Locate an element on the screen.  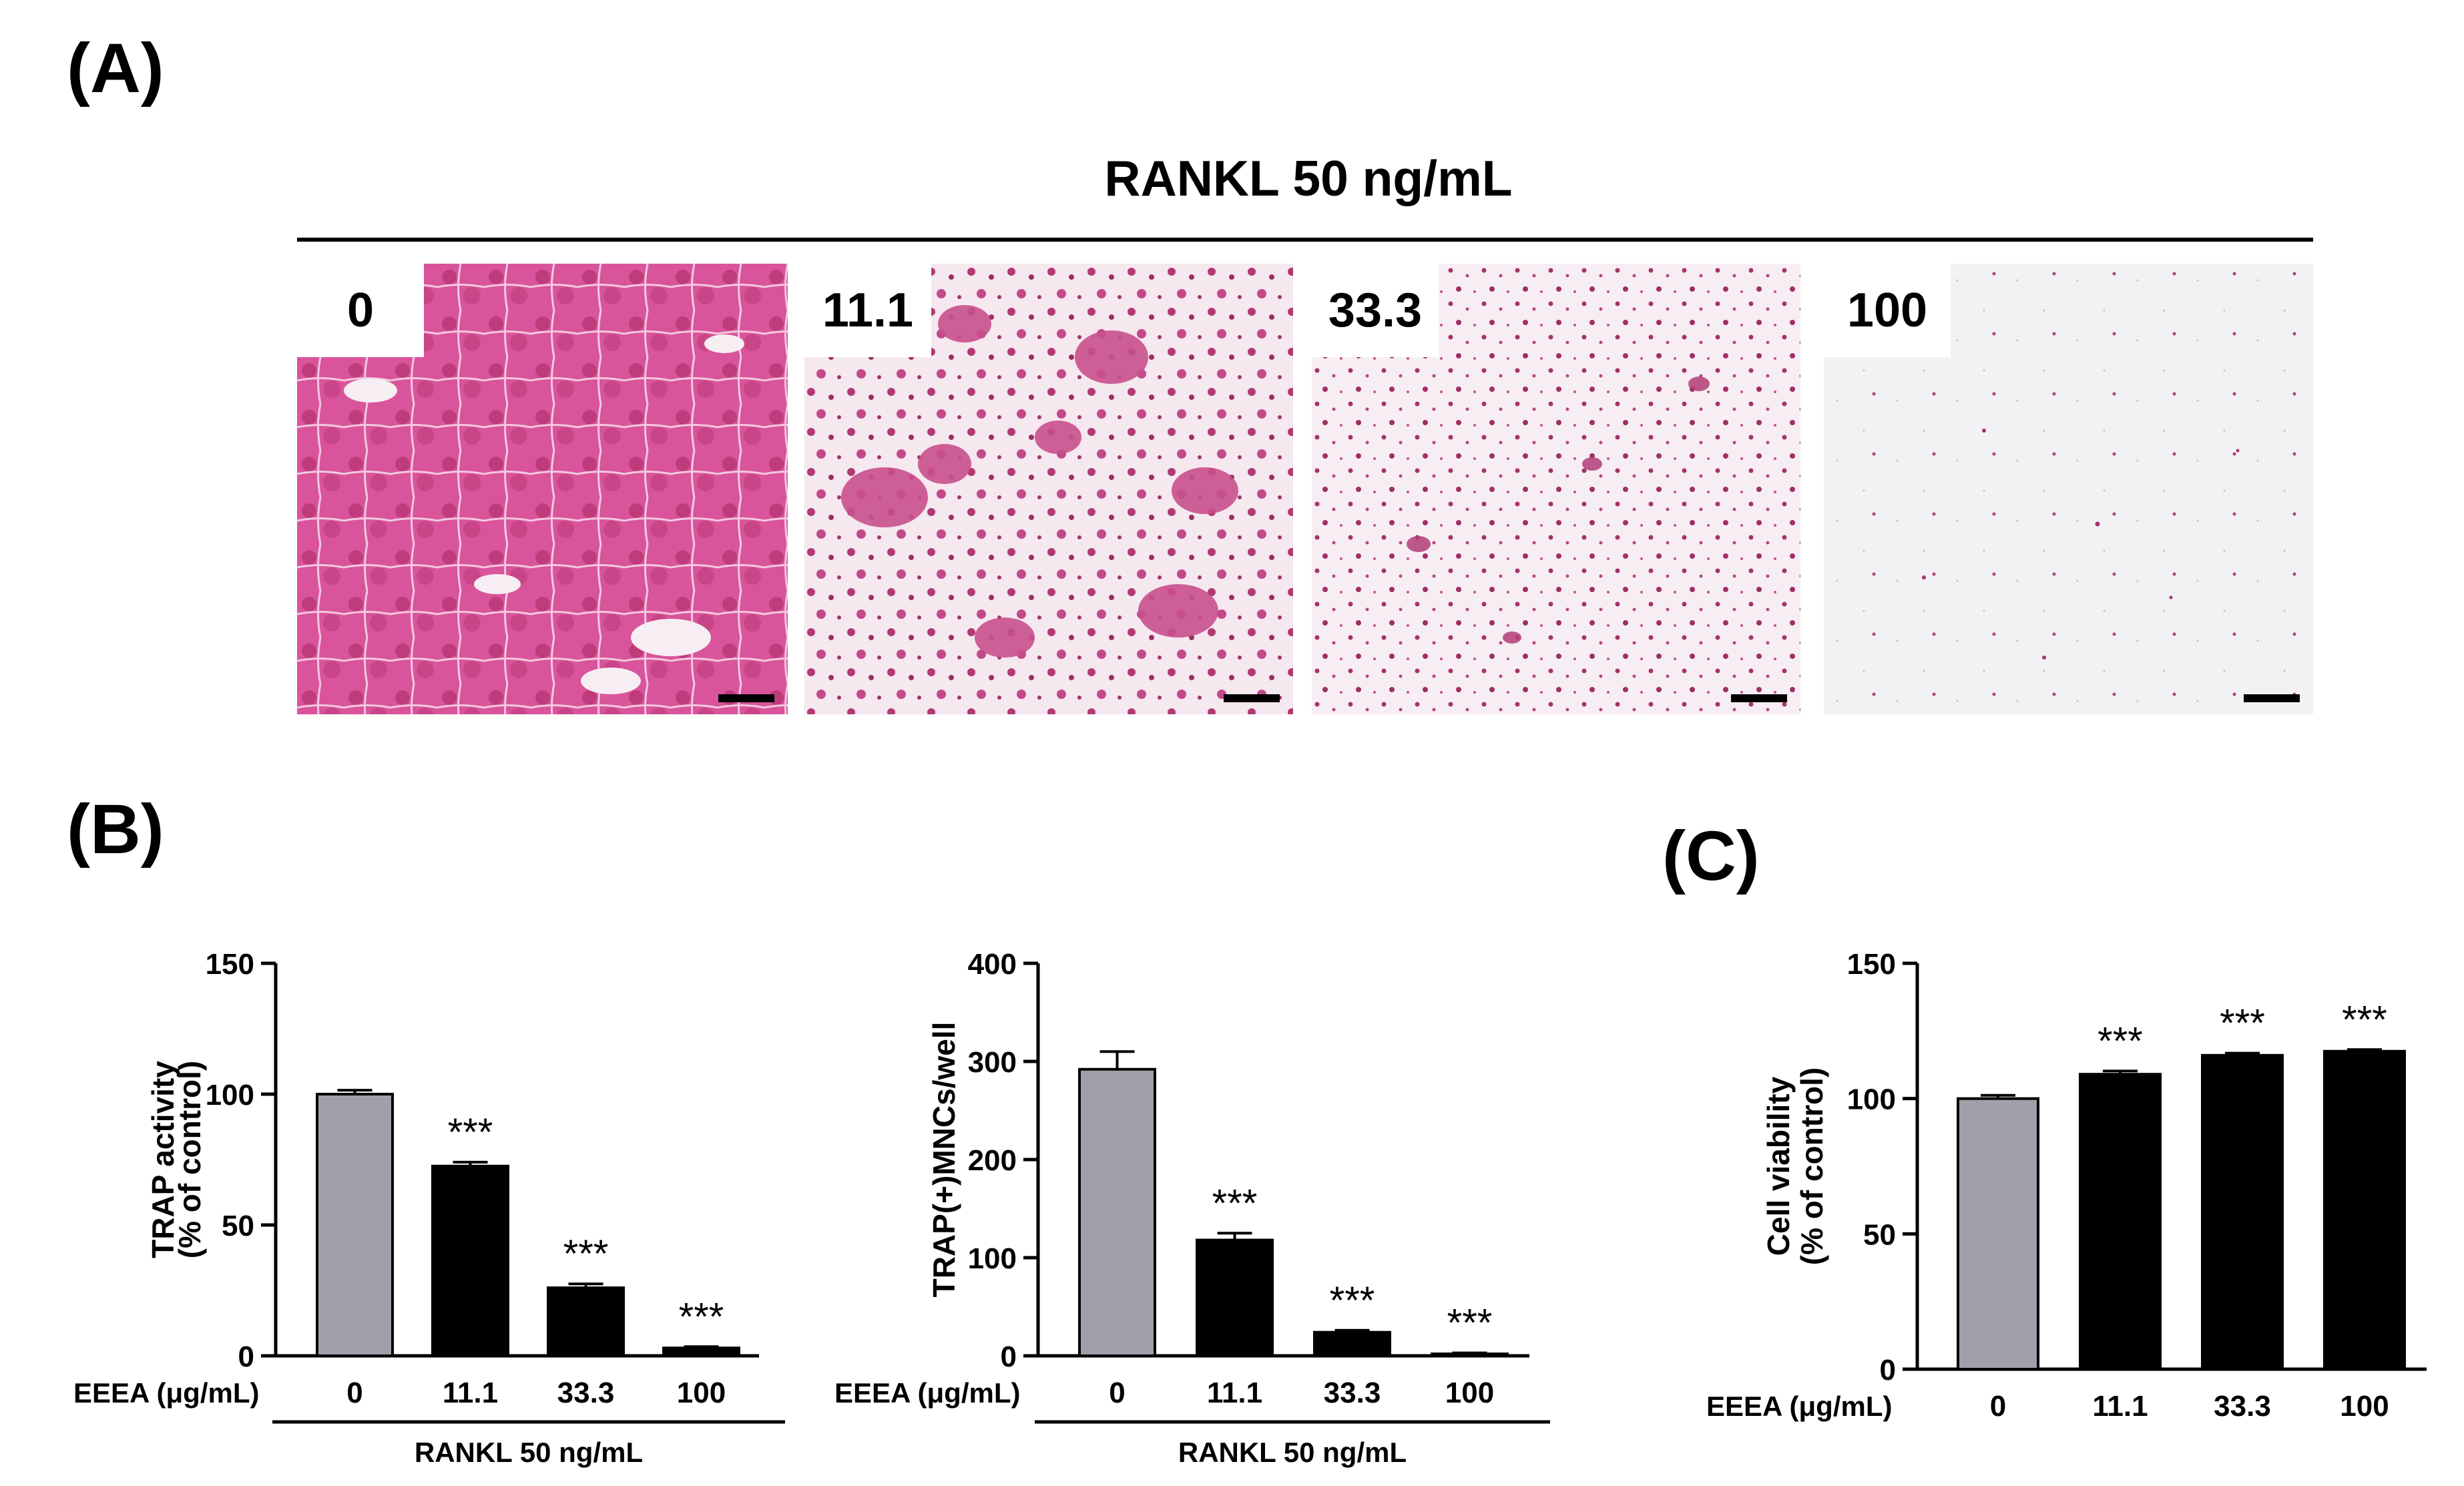
y-axis-label: TRAP(+)MNCs/well is located at coordinates (944, 1160).